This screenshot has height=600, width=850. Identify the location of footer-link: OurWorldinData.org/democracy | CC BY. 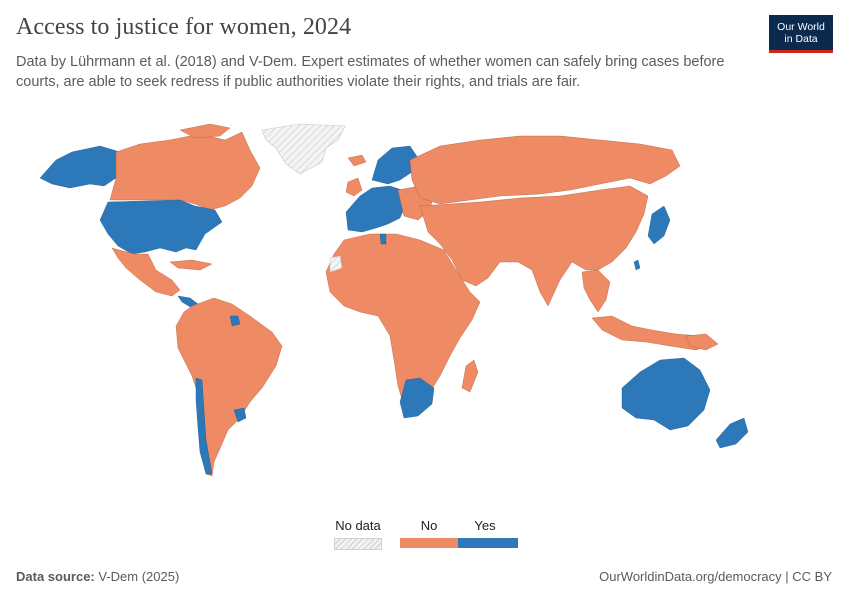
(715, 576).